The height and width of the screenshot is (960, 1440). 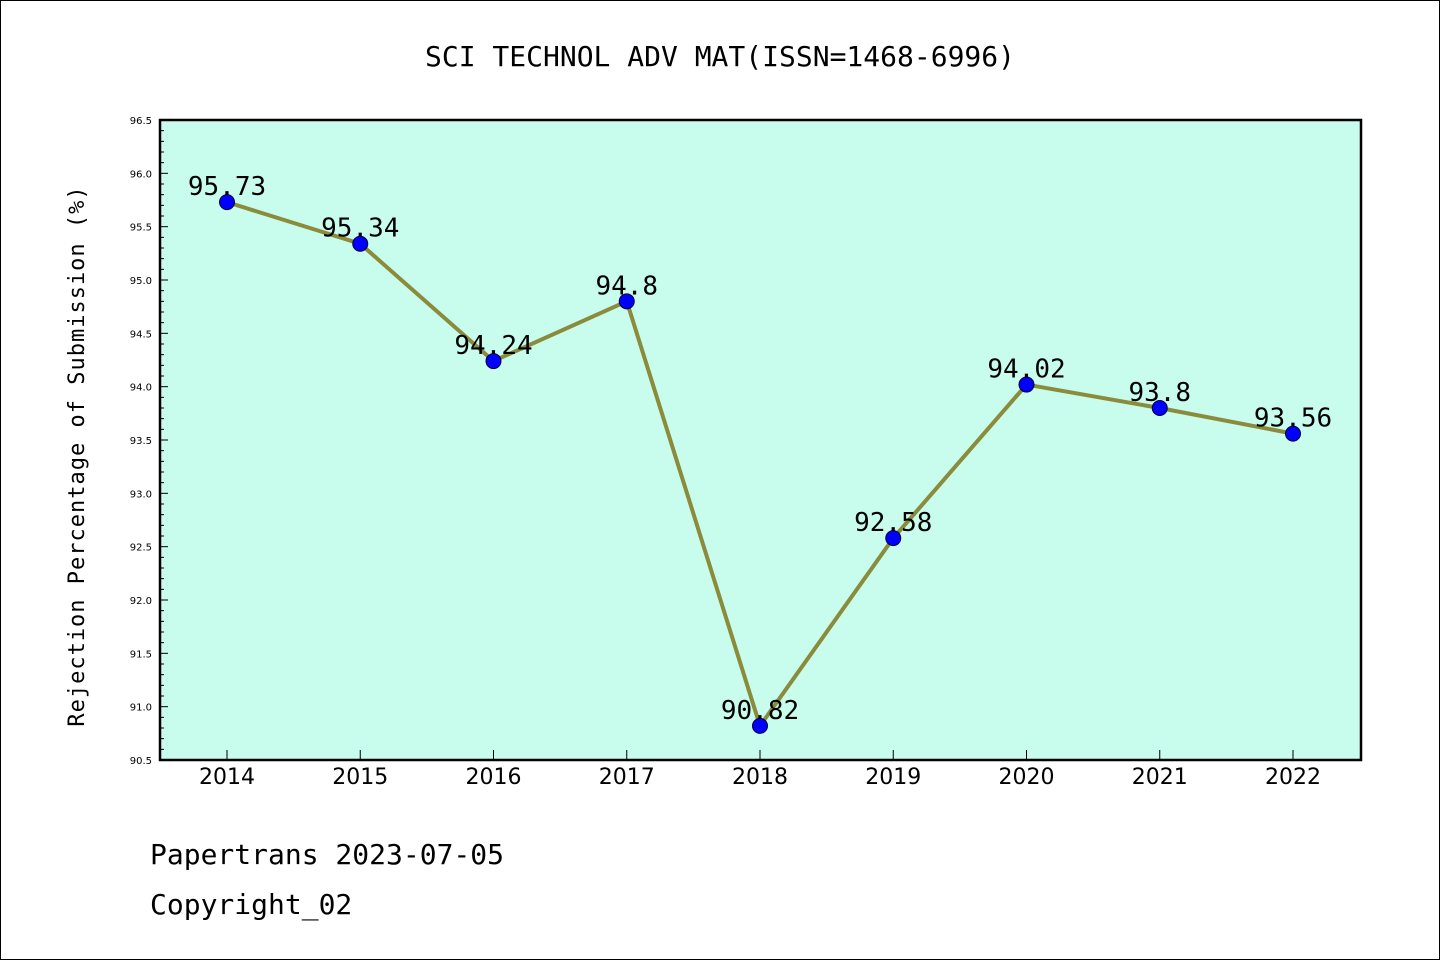 What do you see at coordinates (141, 441) in the screenshot?
I see `y-tick-label: 93.5` at bounding box center [141, 441].